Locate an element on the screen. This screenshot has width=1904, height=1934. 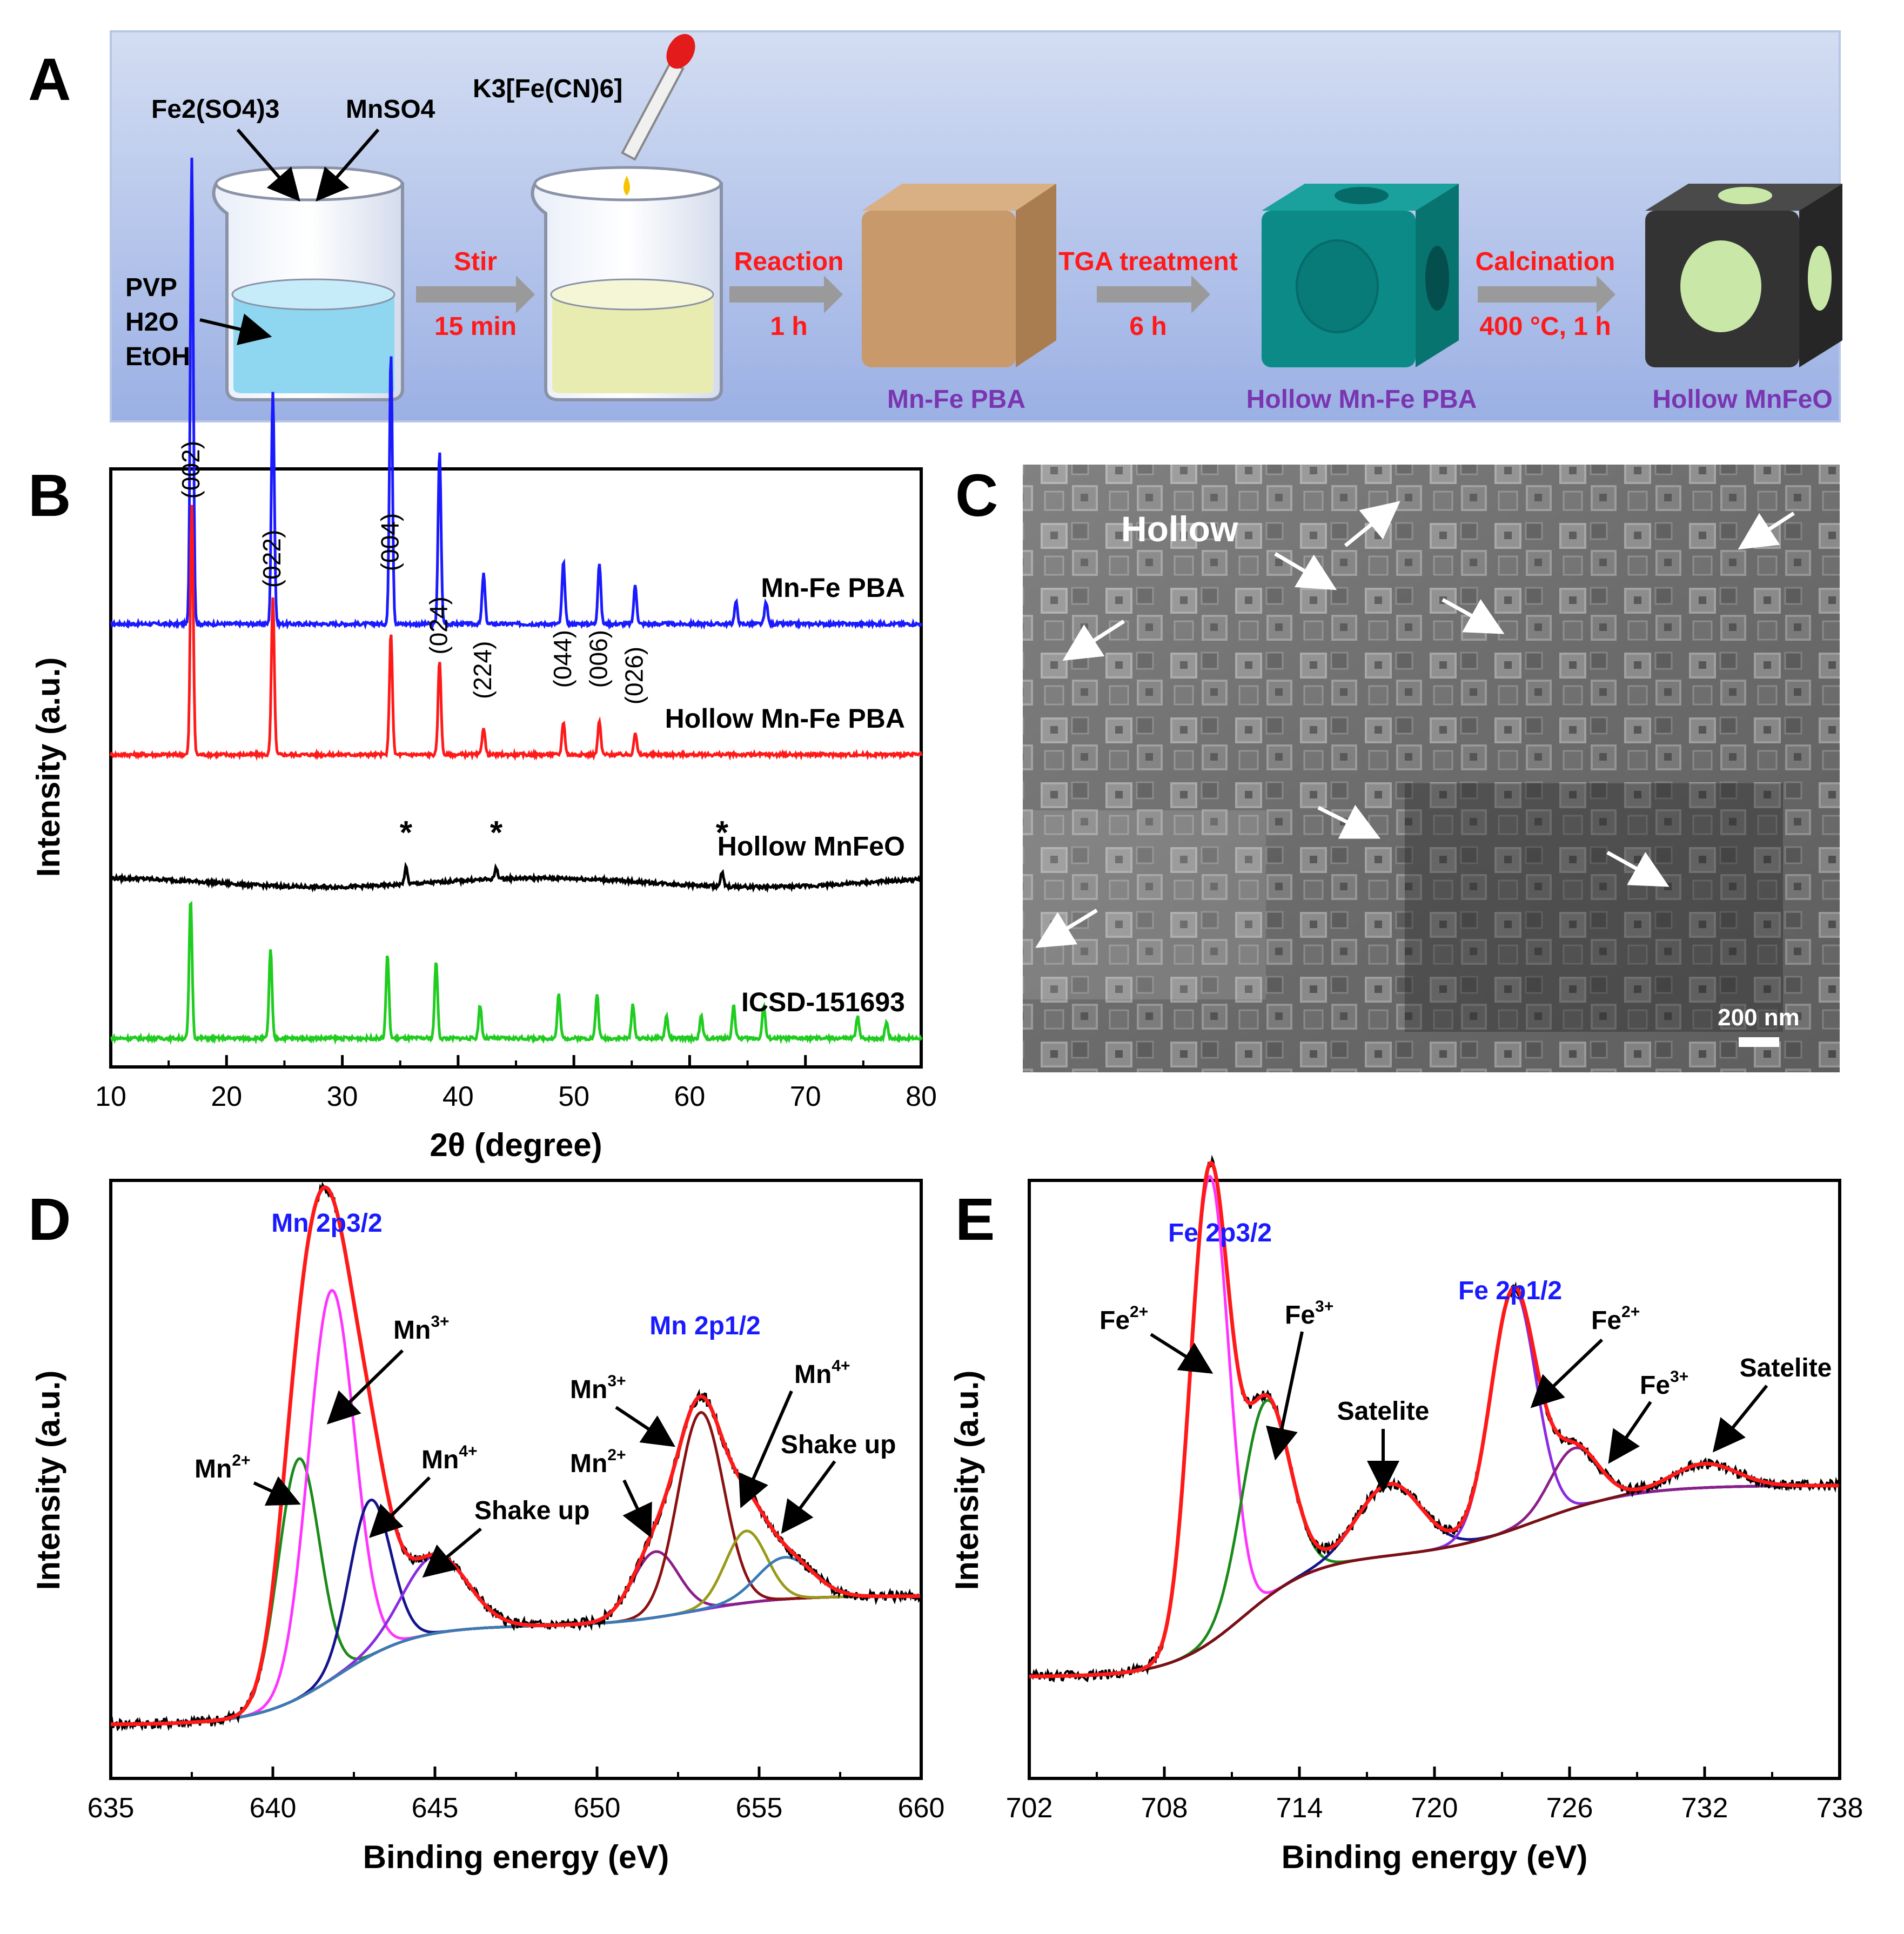
b-tick-label-70: 70 is located at coordinates (805, 1096).